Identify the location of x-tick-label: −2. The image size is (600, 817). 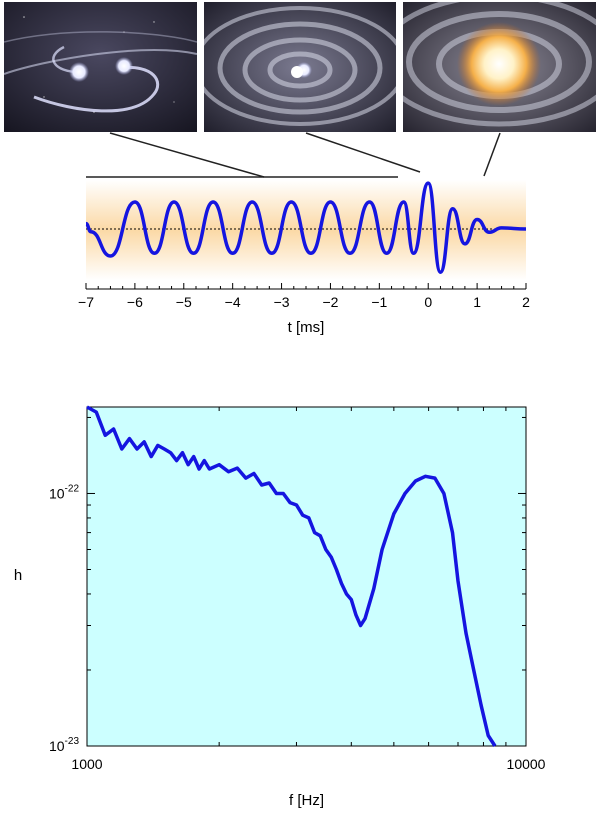
(330, 302).